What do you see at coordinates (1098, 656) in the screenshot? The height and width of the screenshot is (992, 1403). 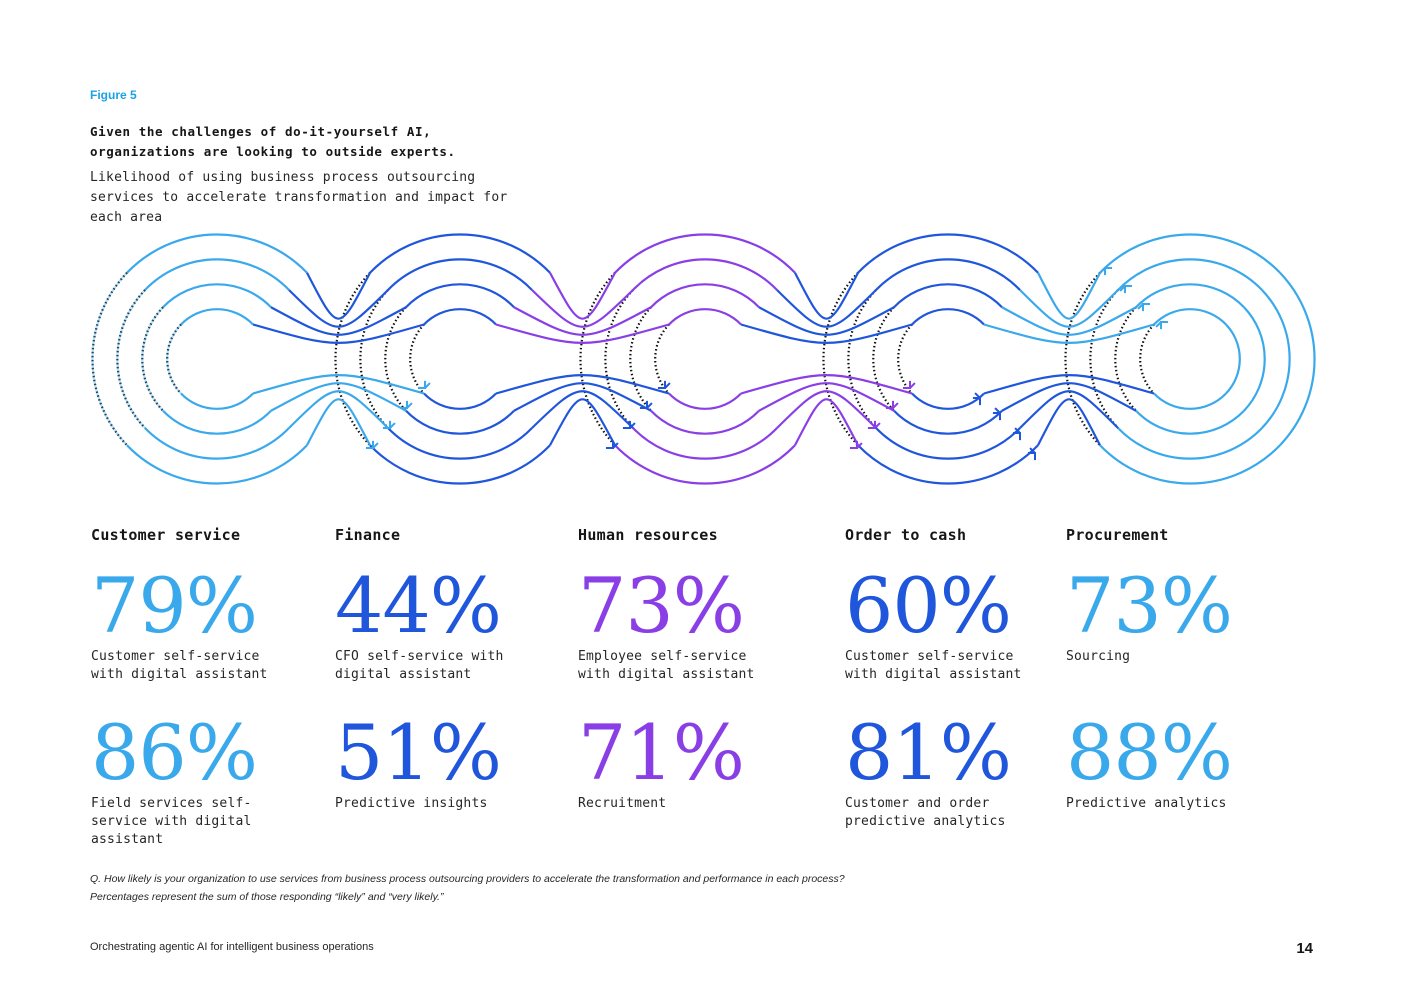 I see `stat-label: Sourcing` at bounding box center [1098, 656].